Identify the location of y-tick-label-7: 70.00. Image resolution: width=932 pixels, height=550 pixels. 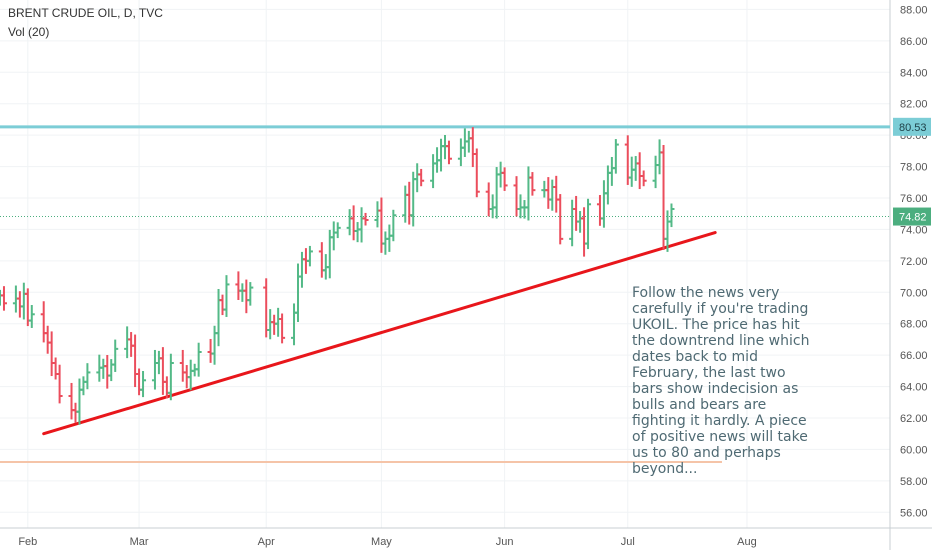
(914, 293).